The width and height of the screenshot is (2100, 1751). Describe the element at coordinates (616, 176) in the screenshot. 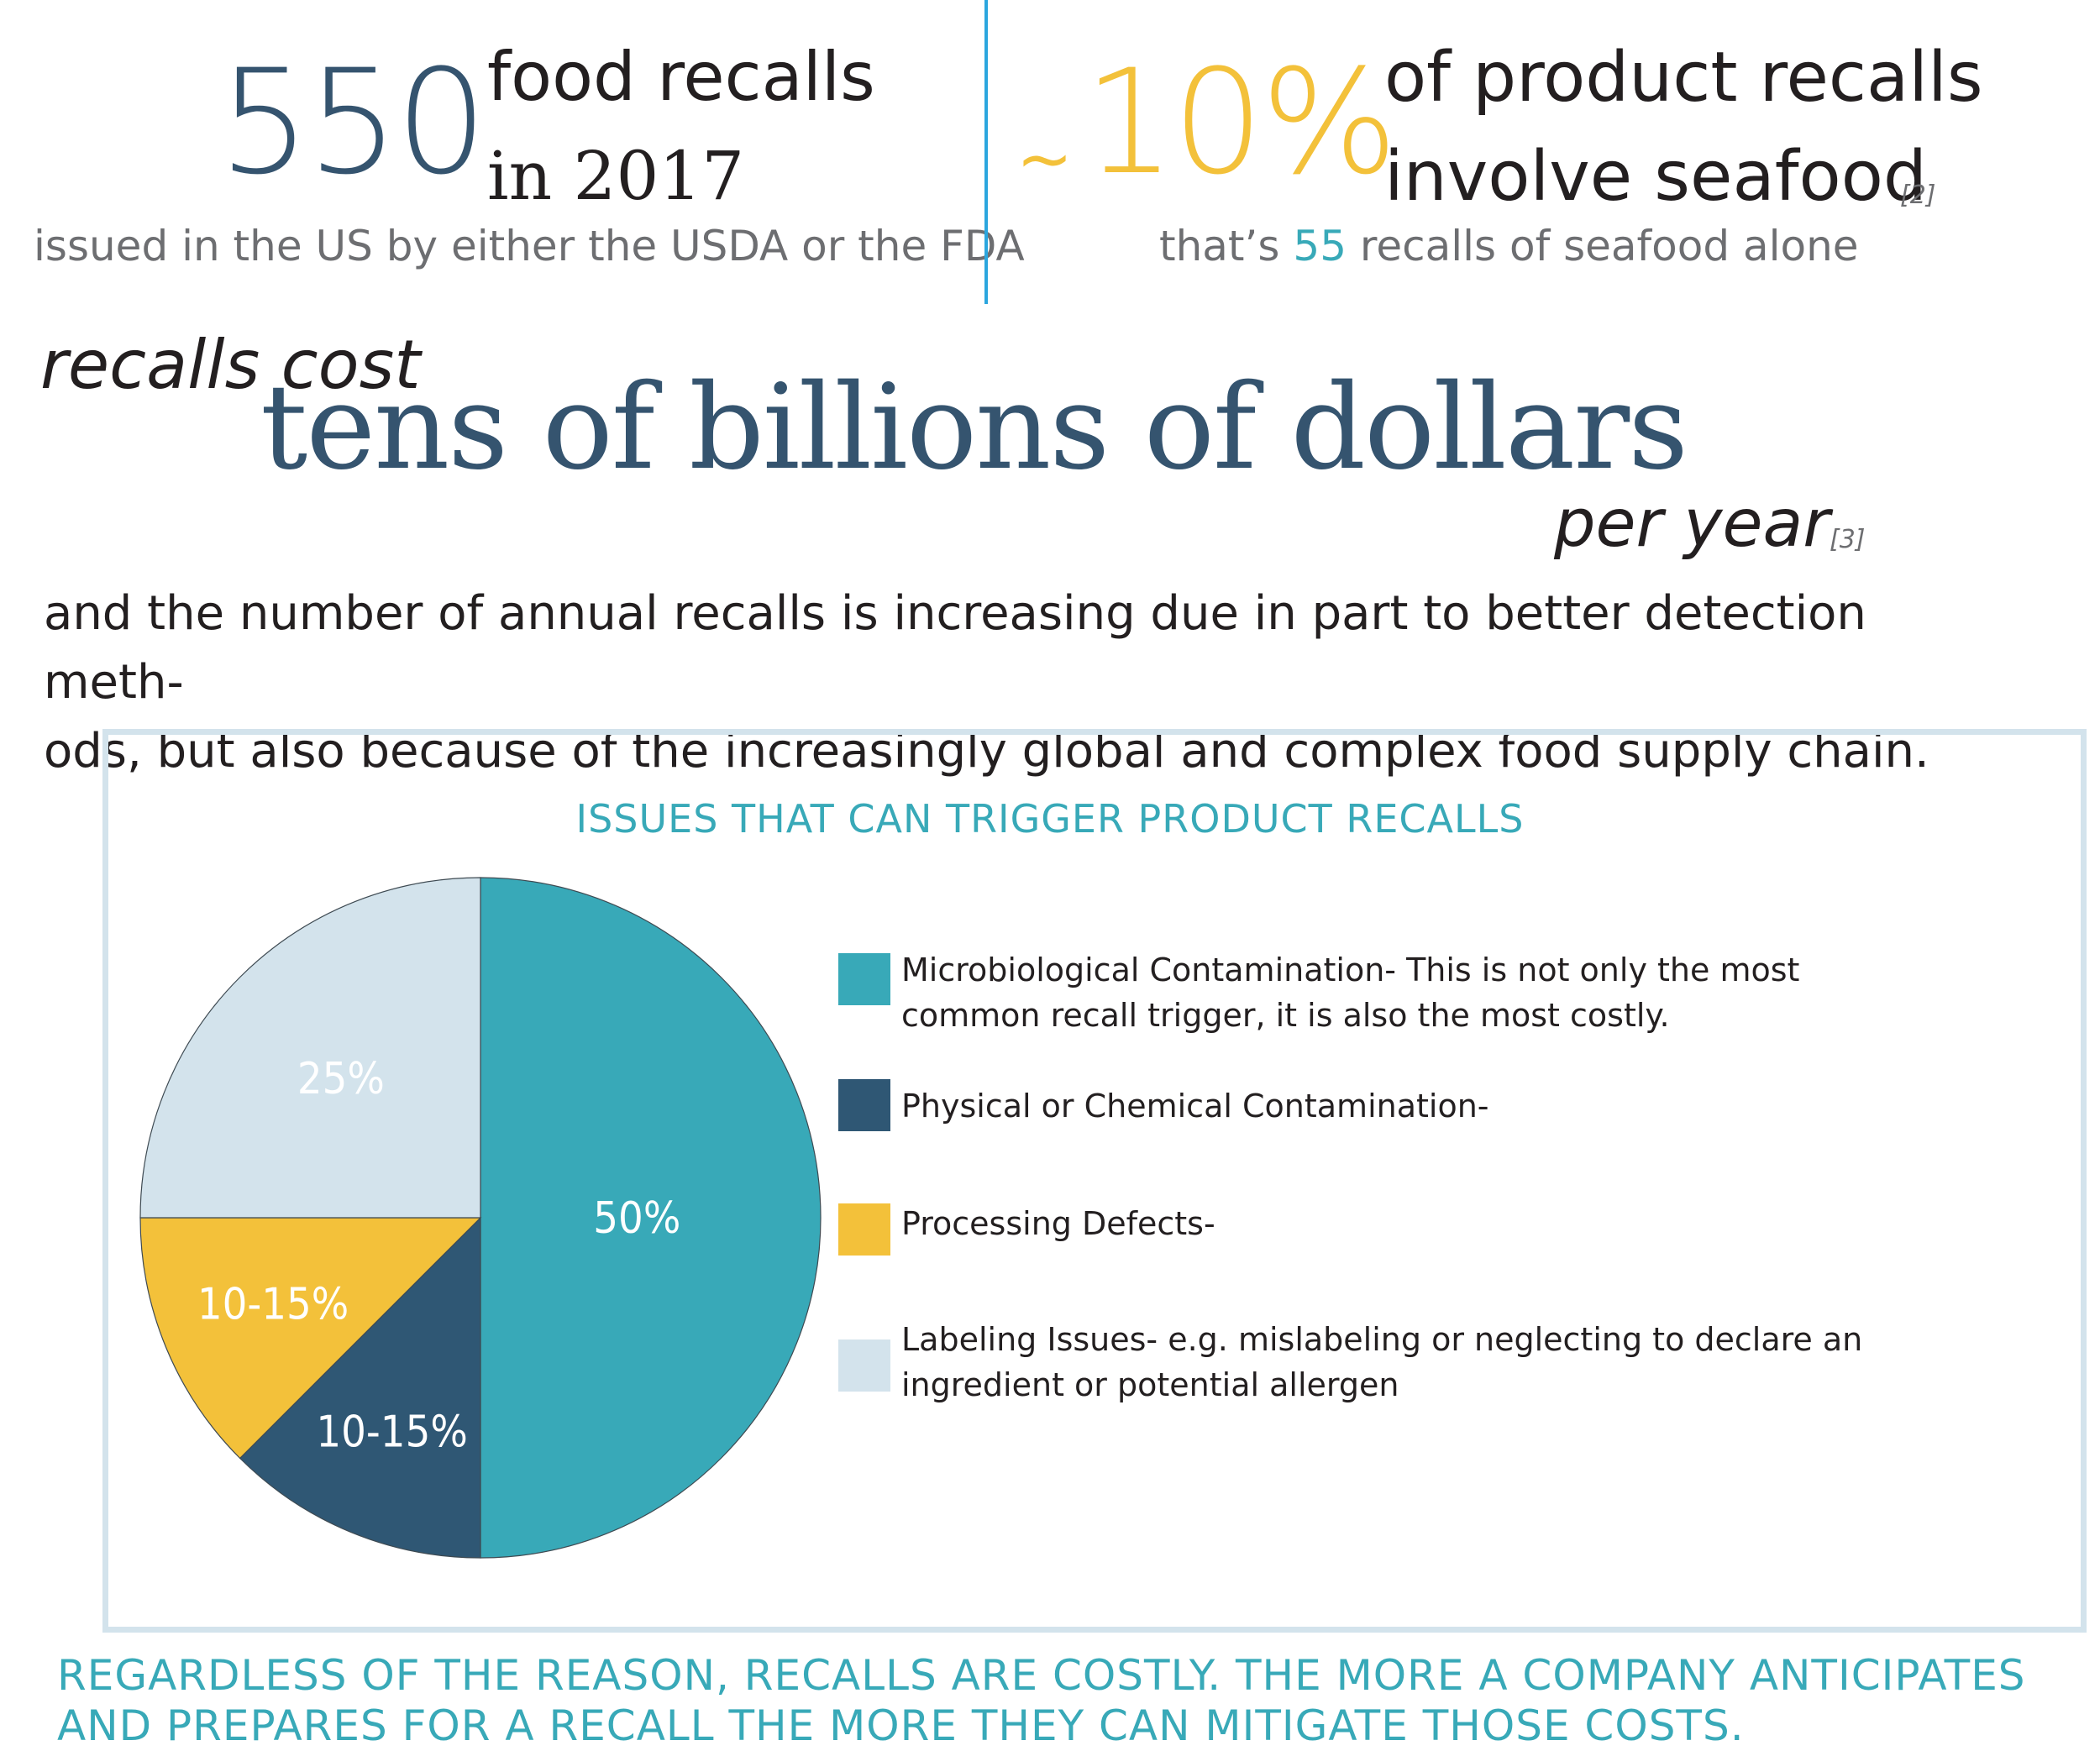

I see `recalls-line2: in 2017` at that location.